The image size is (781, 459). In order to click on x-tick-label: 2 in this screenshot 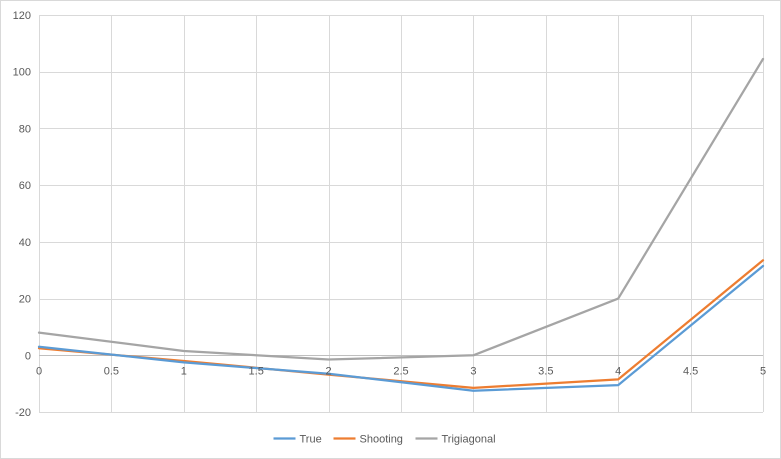, I will do `click(329, 371)`.